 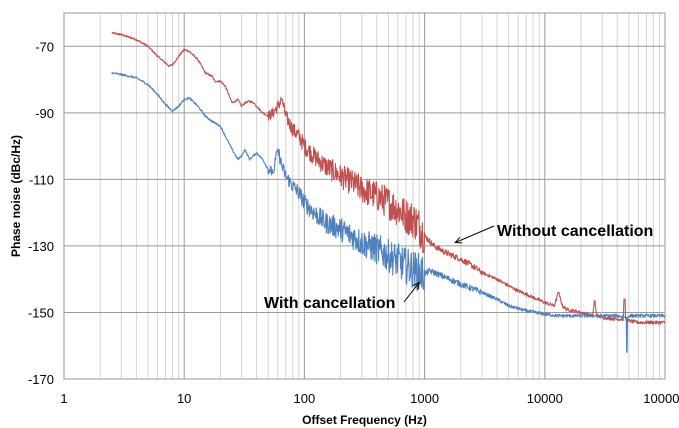 What do you see at coordinates (661, 398) in the screenshot?
I see `x-tick-label: 100000` at bounding box center [661, 398].